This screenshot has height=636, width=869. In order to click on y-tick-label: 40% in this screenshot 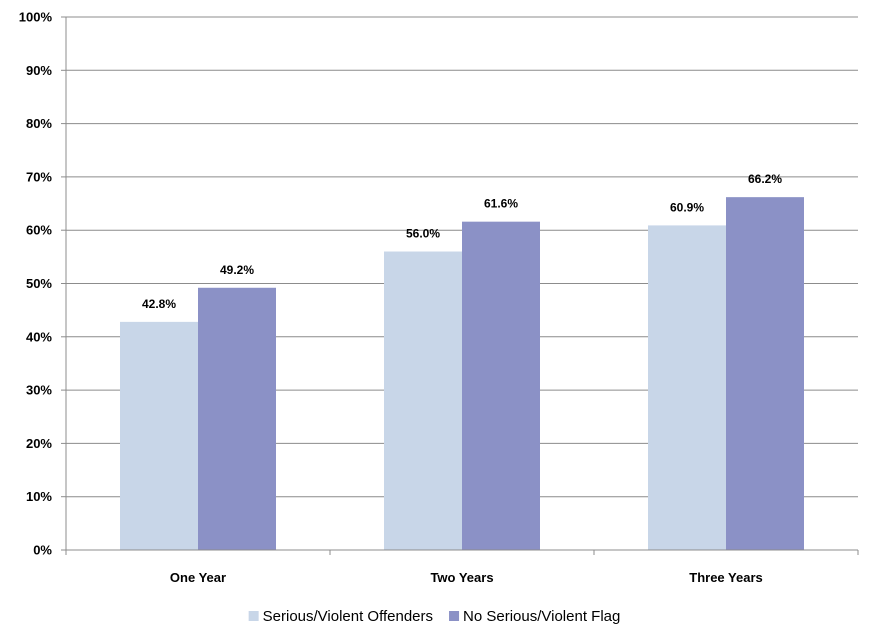, I will do `click(39, 336)`.